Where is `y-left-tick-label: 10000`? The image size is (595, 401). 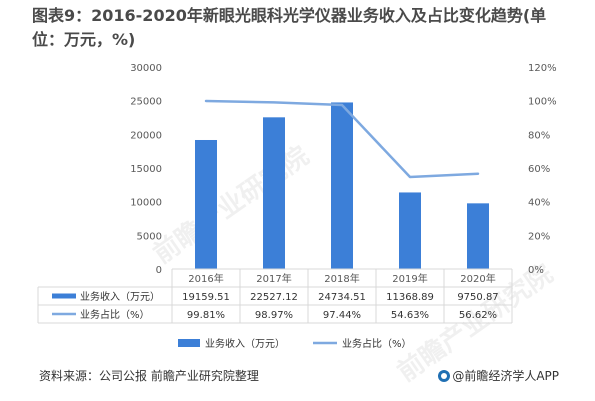
y-left-tick-label: 10000 is located at coordinates (146, 203).